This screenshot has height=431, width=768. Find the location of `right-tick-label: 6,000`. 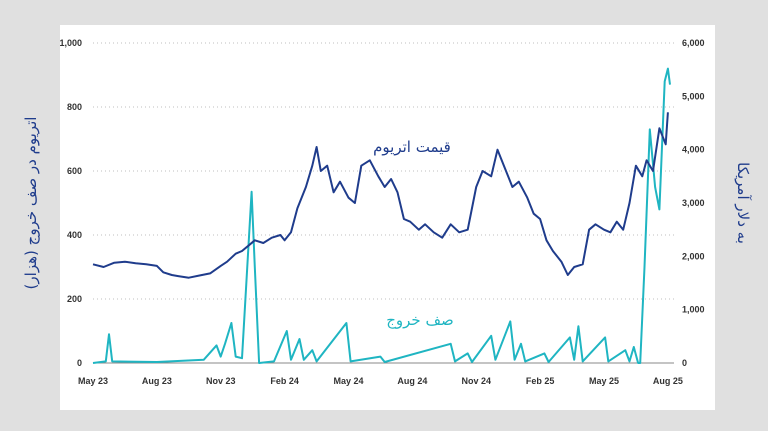

right-tick-label: 6,000 is located at coordinates (693, 43).